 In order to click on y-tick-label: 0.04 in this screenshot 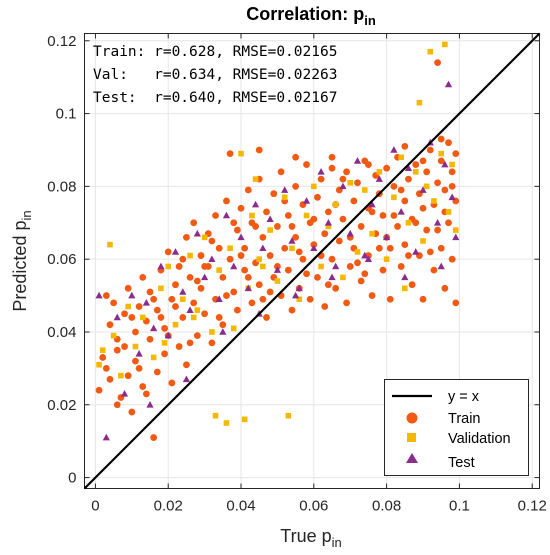, I will do `click(61, 332)`.